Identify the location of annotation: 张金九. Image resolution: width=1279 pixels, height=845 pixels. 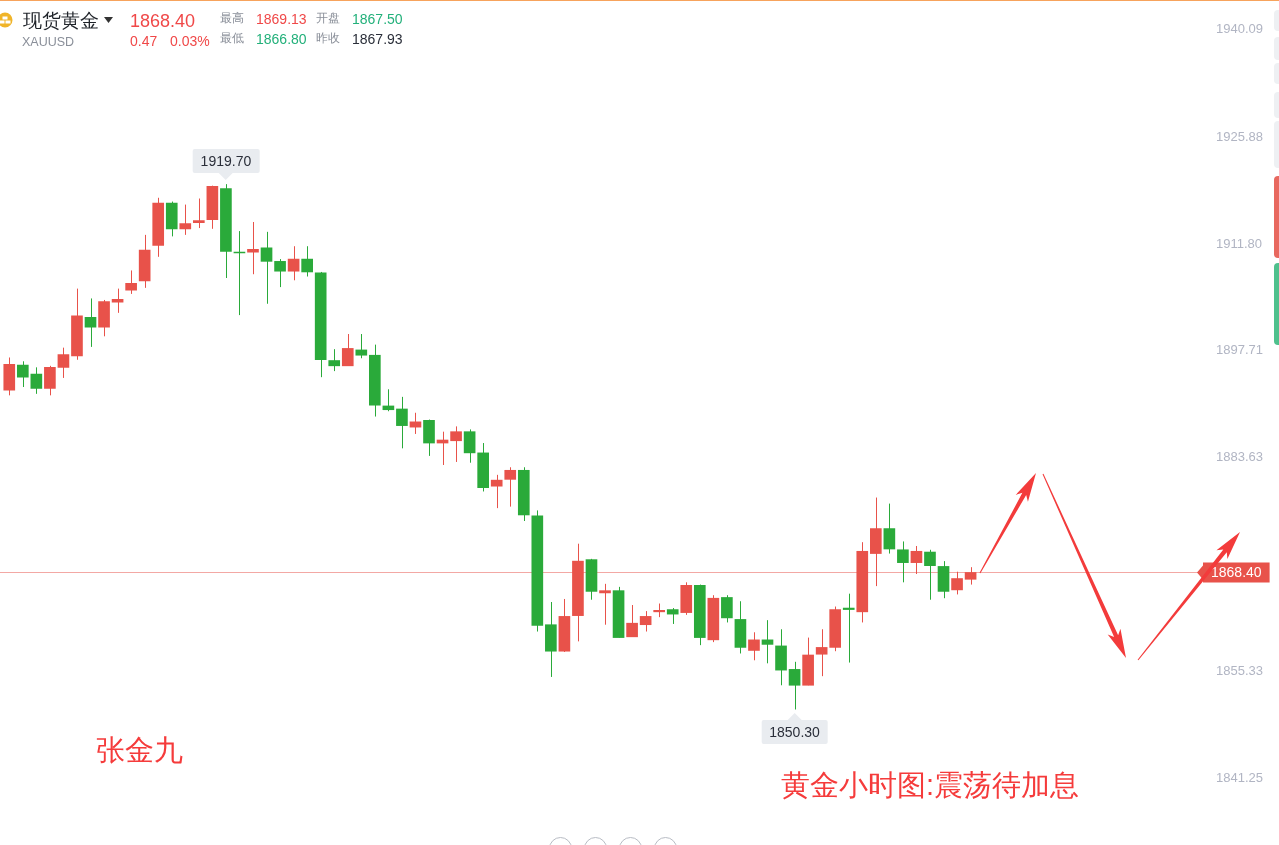
(139, 751).